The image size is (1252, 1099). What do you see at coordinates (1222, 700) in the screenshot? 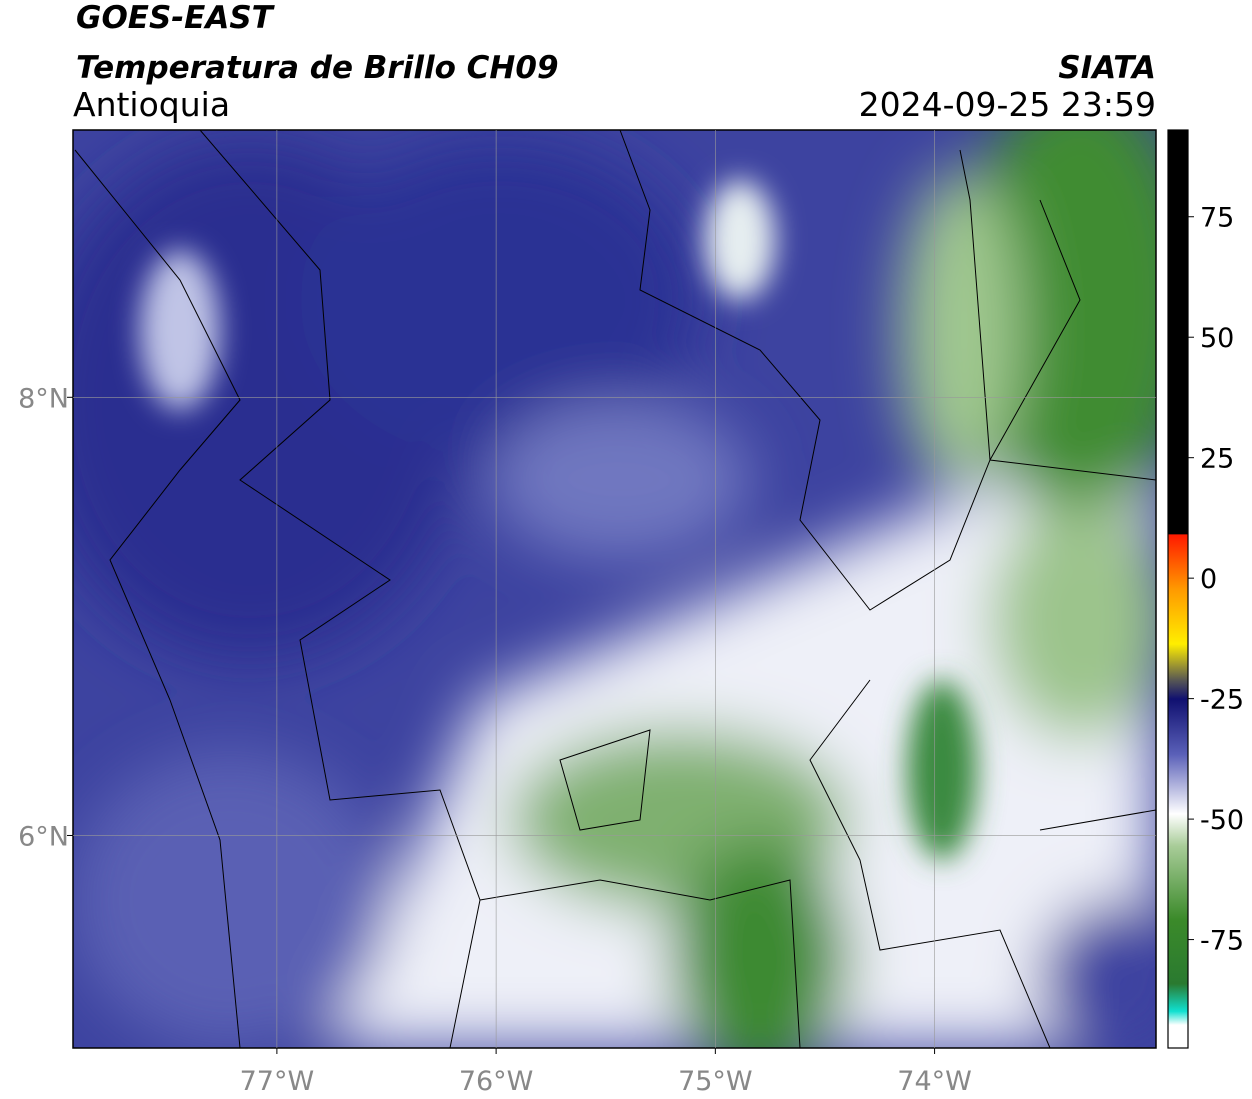
I see `colorbar-tick-label: -25` at bounding box center [1222, 700].